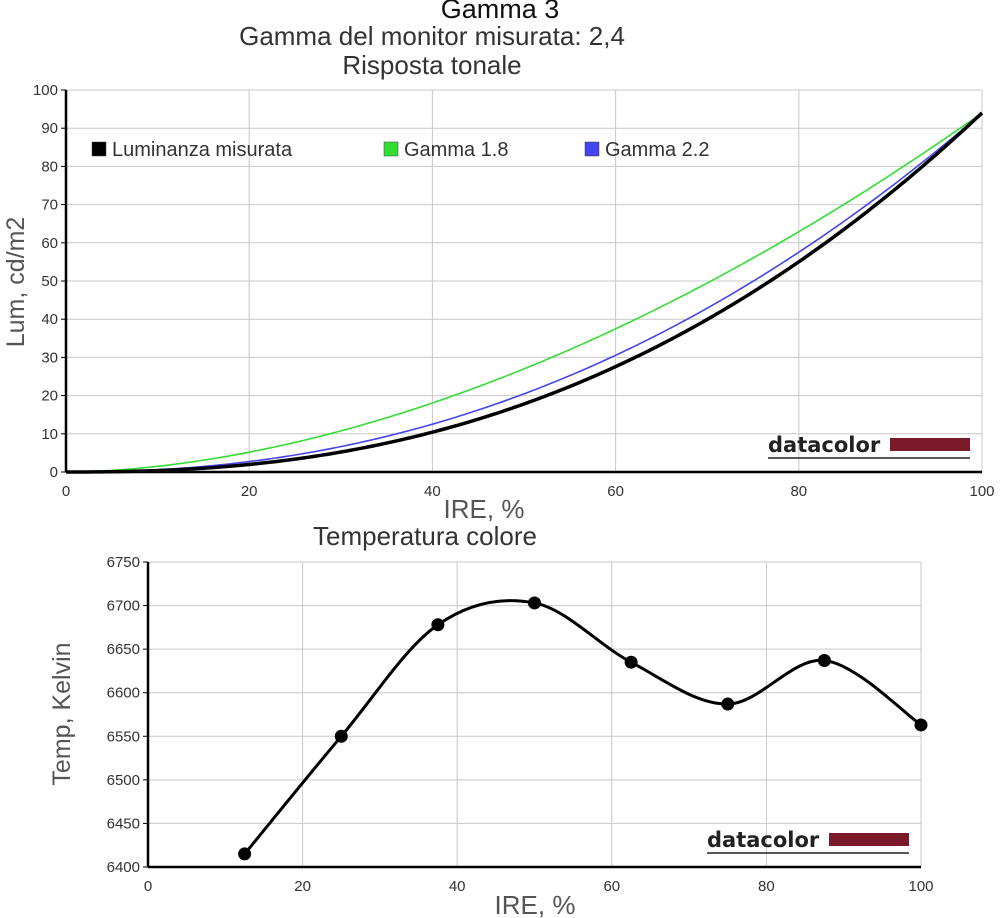 Image resolution: width=1000 pixels, height=918 pixels. What do you see at coordinates (123, 780) in the screenshot?
I see `y-tick-label: 6500` at bounding box center [123, 780].